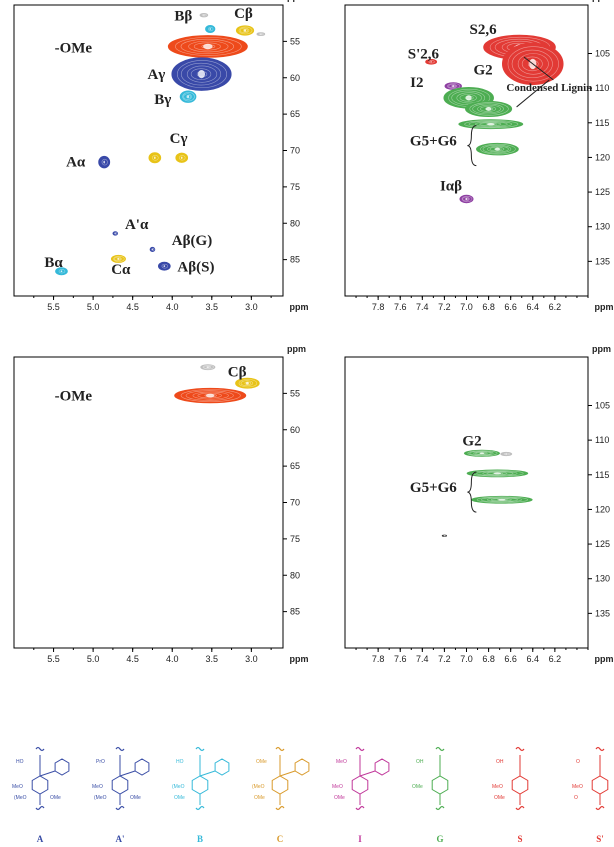 This screenshot has height=847, width=614. What do you see at coordinates (164, 266) in the screenshot?
I see `peak-AbS` at bounding box center [164, 266].